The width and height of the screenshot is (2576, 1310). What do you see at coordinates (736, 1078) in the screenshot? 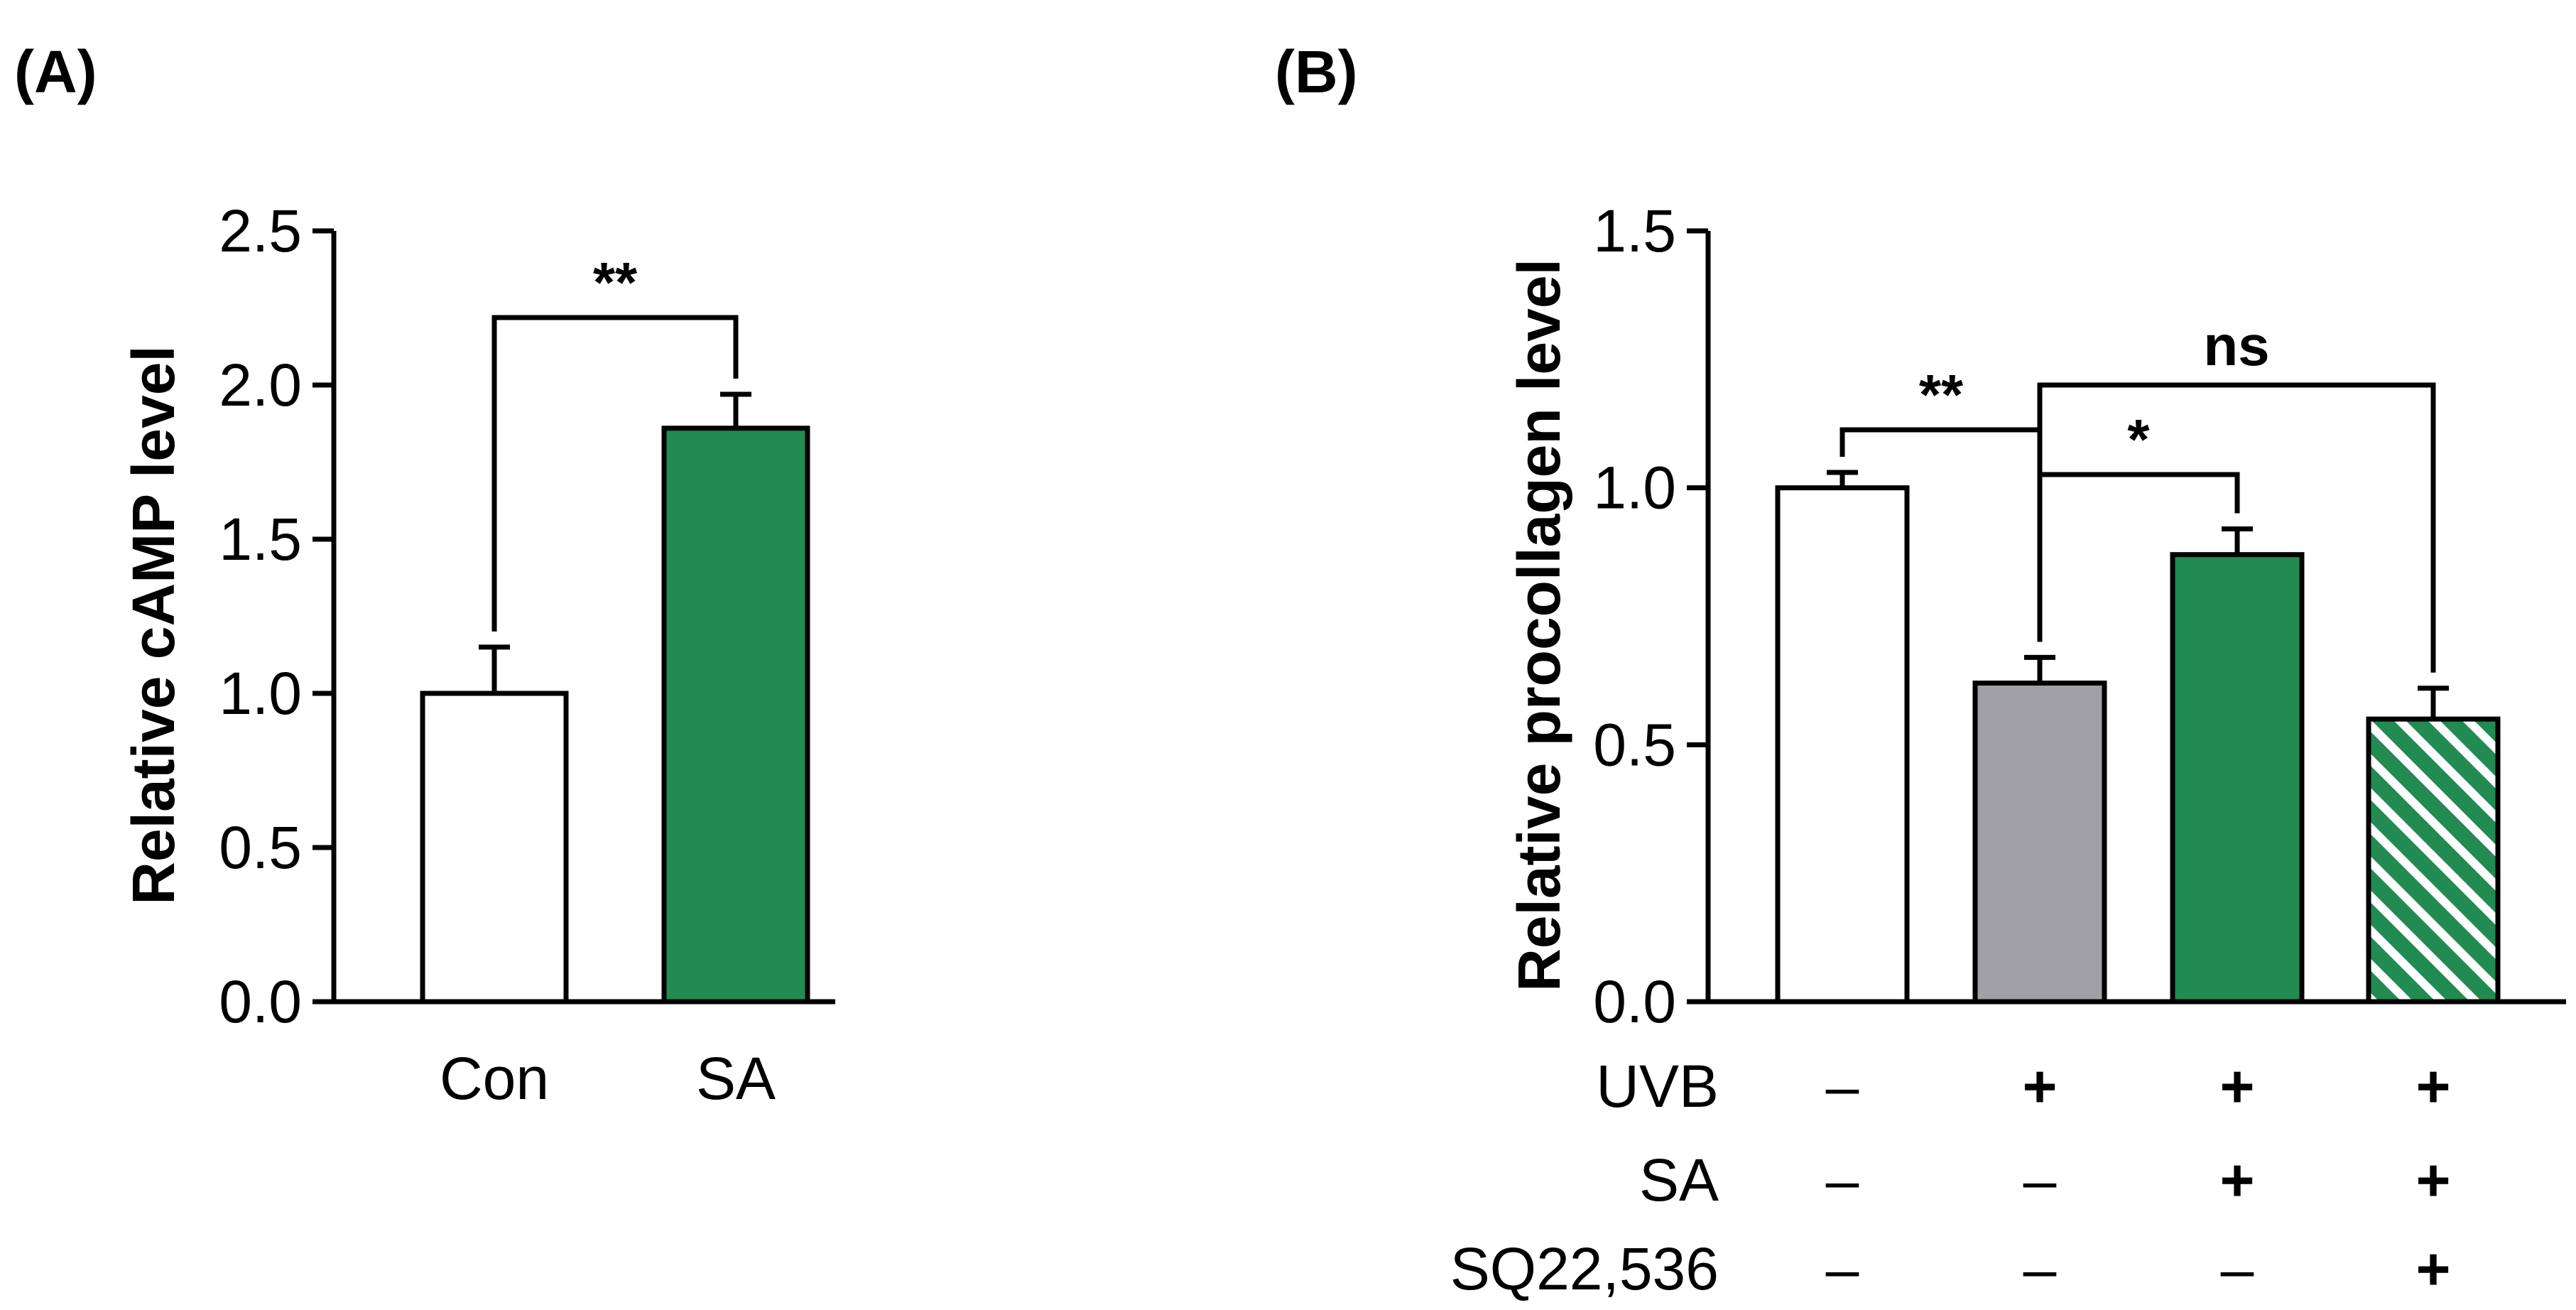
I see `category-label: SA` at bounding box center [736, 1078].